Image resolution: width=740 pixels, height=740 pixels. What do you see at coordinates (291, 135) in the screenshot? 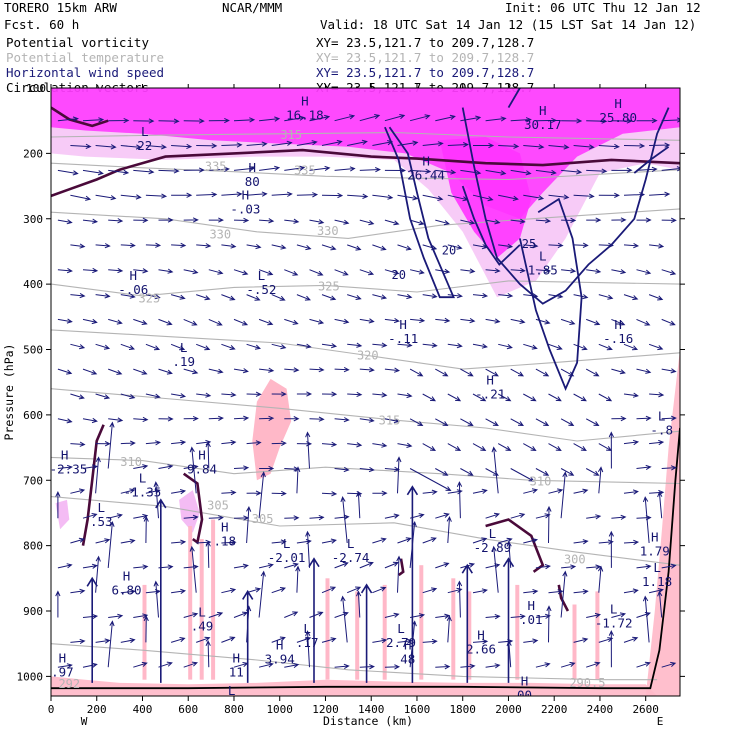
I see `theta-label: 315` at bounding box center [291, 135].